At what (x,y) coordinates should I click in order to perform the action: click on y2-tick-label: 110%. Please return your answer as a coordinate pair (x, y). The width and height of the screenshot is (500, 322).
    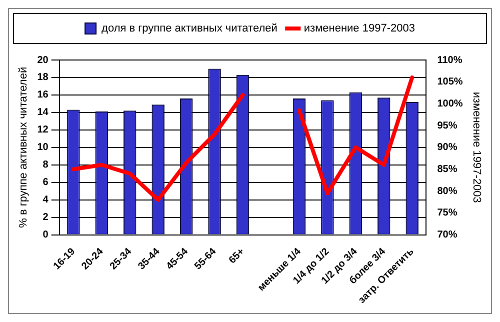
    Looking at the image, I should click on (449, 60).